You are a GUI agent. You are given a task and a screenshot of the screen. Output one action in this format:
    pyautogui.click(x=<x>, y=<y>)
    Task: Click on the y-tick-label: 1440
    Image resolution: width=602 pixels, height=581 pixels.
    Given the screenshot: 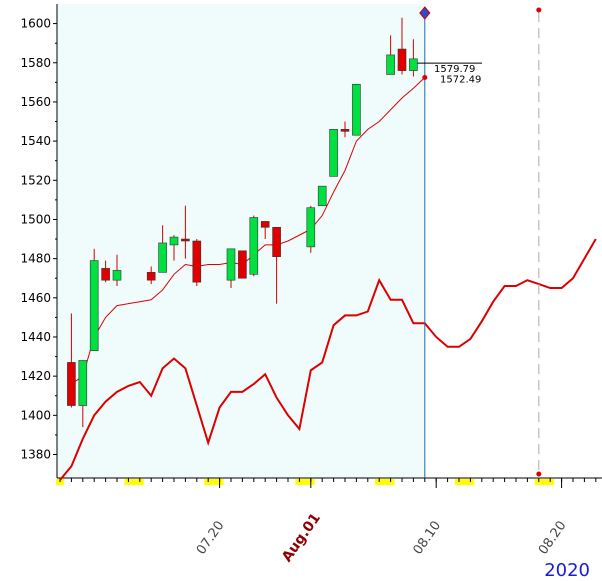 What is the action you would take?
    pyautogui.click(x=35, y=337)
    